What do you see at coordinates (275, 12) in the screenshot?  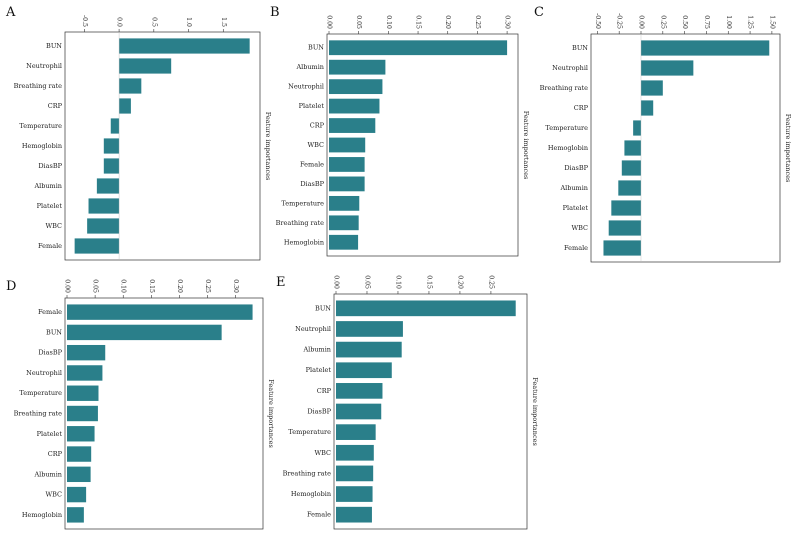 I see `panel-letter-b: B` at bounding box center [275, 12].